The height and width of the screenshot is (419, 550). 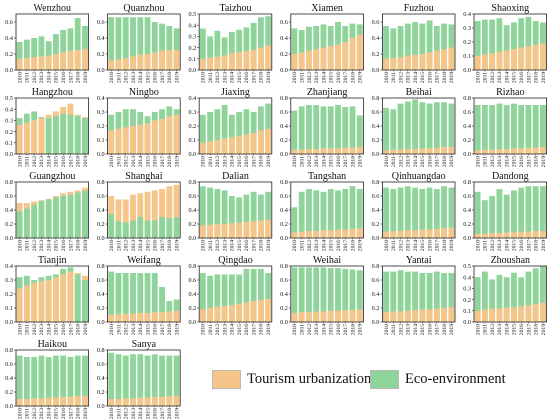 What do you see at coordinates (144, 260) in the screenshot?
I see `panel-title: Weifang` at bounding box center [144, 260].